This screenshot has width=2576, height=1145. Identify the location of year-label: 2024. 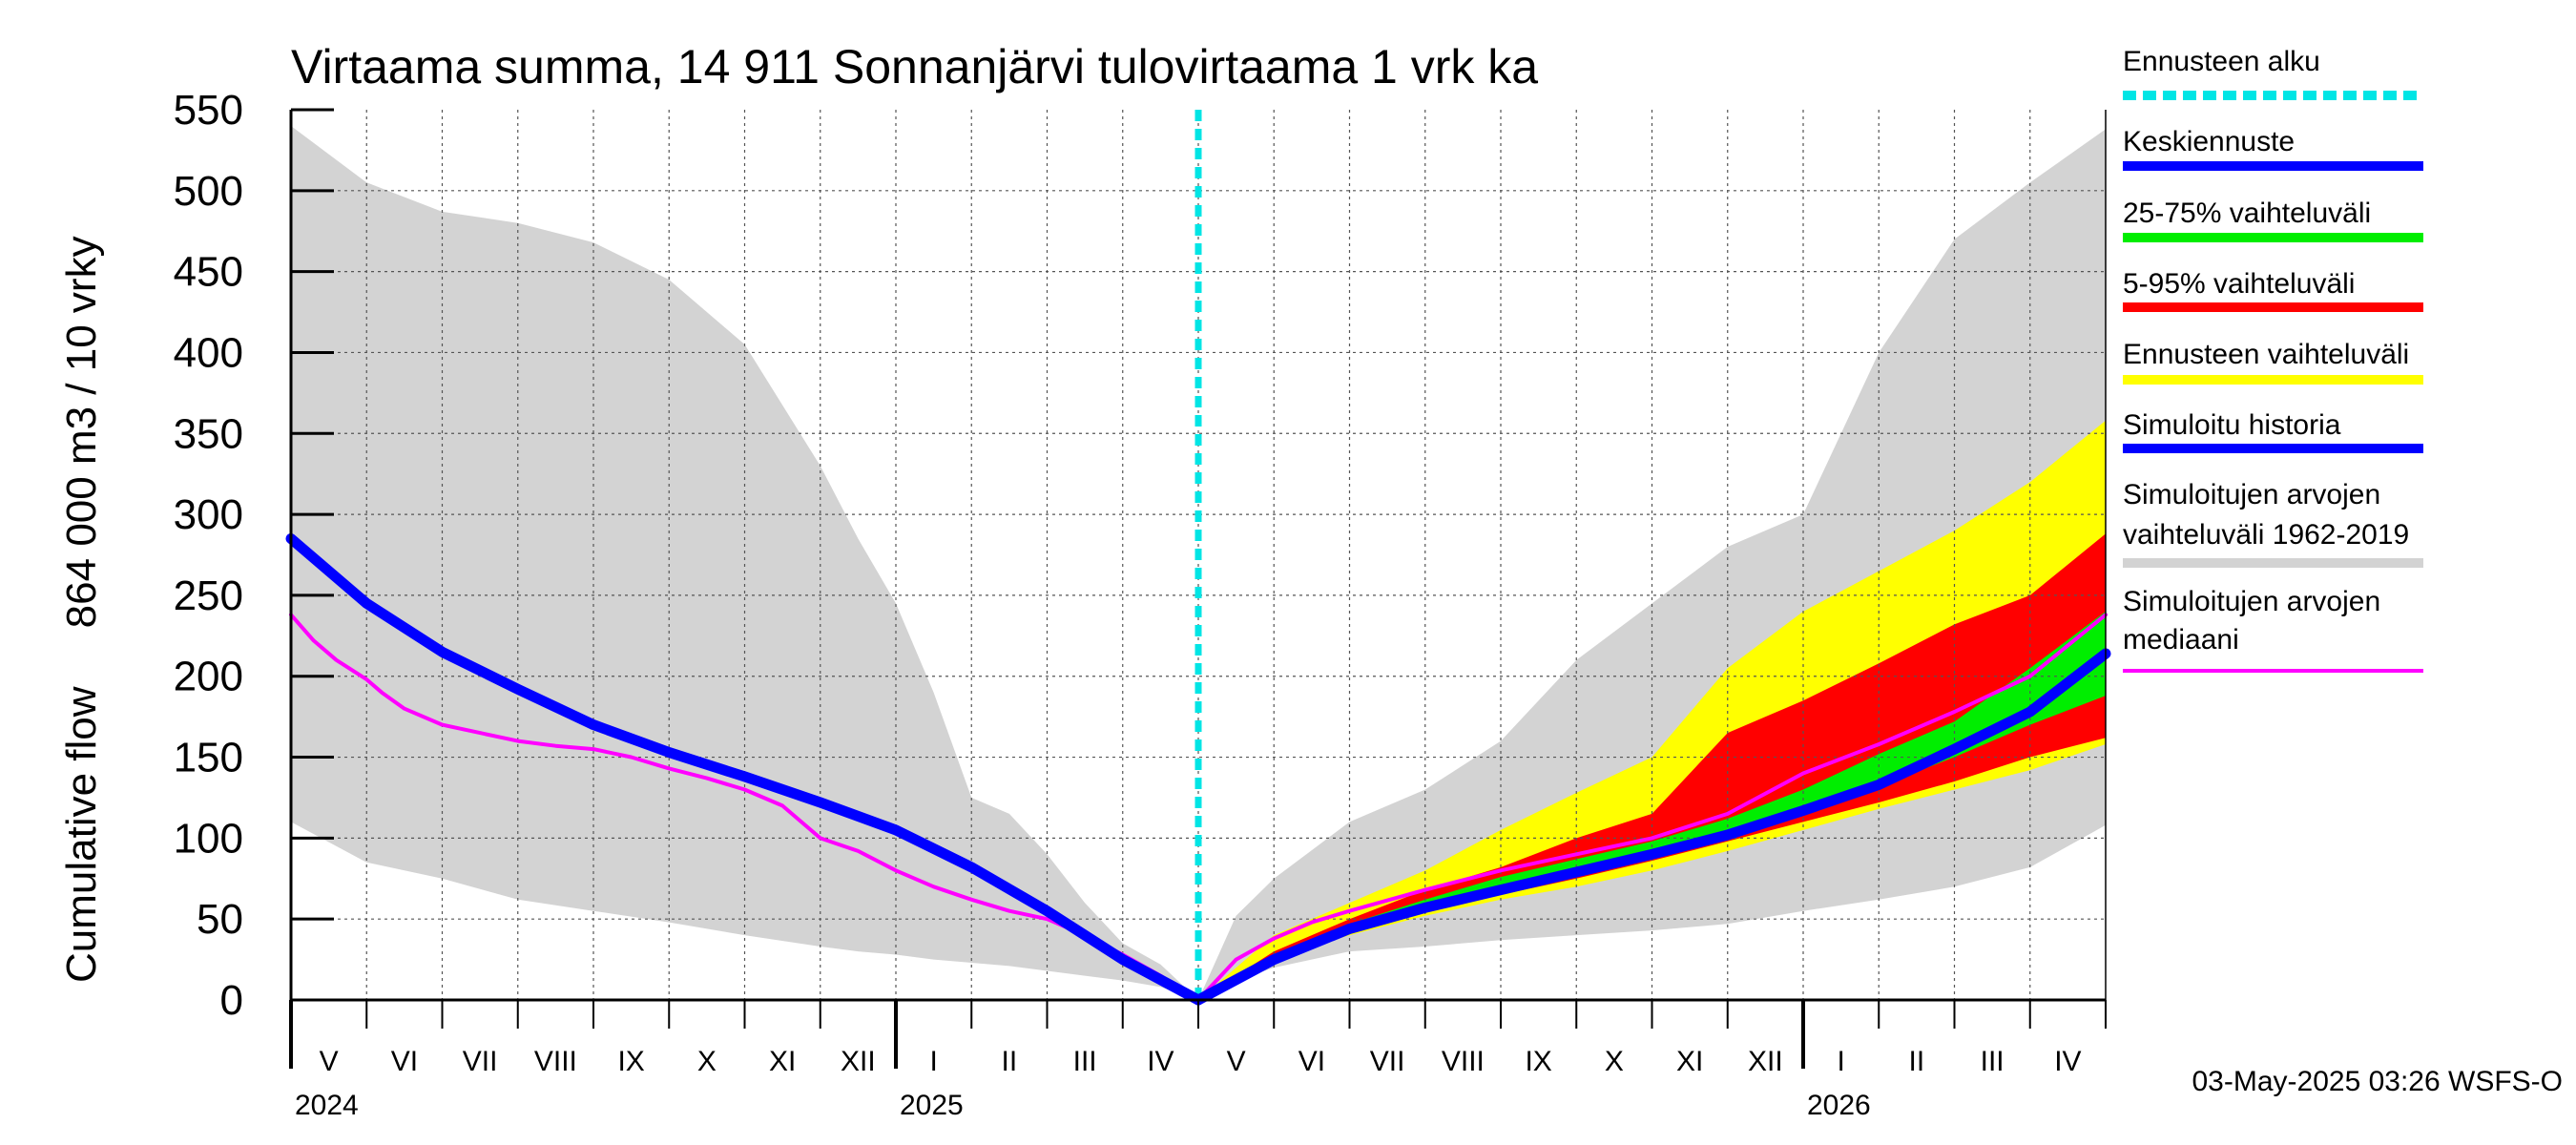
(327, 1105).